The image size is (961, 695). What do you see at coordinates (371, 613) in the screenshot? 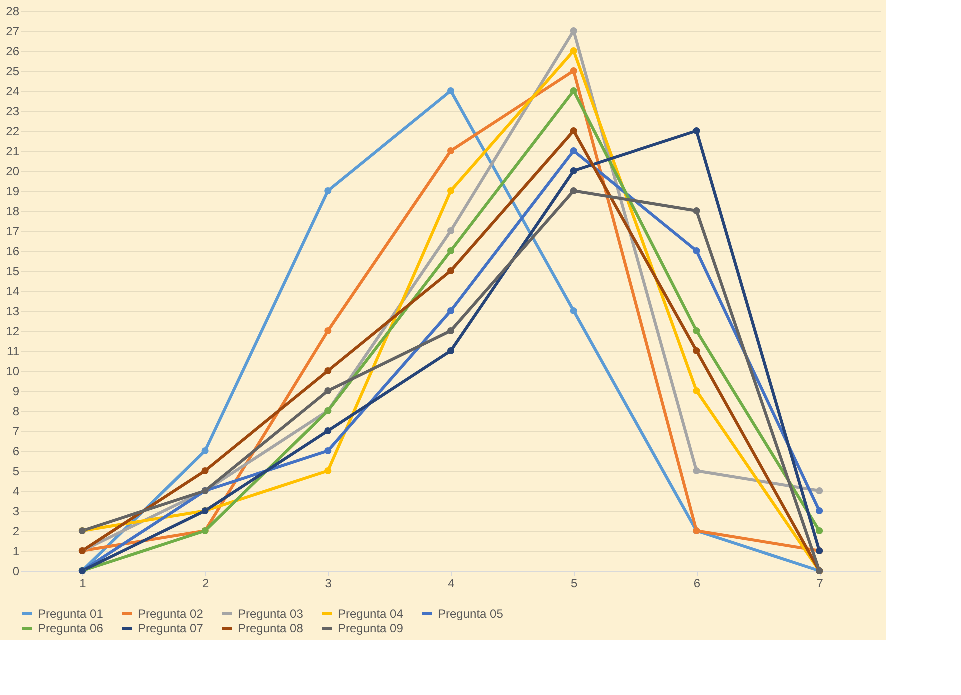
I see `legend-label: Pregunta 04` at bounding box center [371, 613].